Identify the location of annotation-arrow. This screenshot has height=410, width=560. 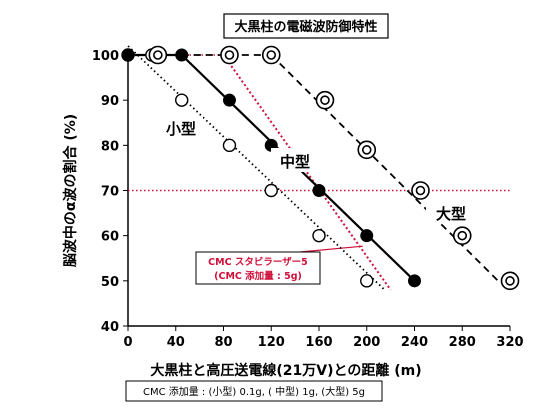
(331, 249).